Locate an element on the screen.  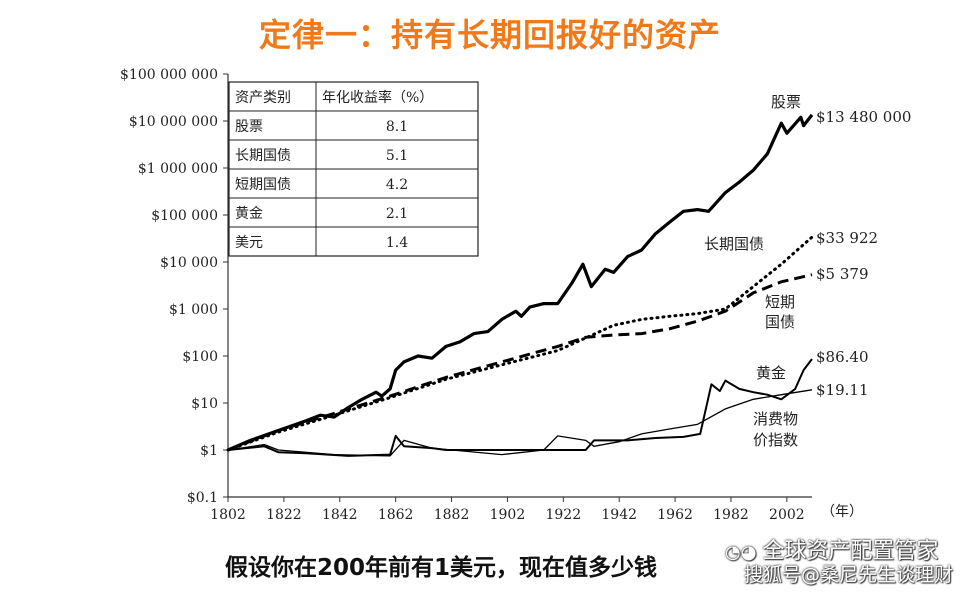
x-tick-label: 1922 is located at coordinates (563, 515).